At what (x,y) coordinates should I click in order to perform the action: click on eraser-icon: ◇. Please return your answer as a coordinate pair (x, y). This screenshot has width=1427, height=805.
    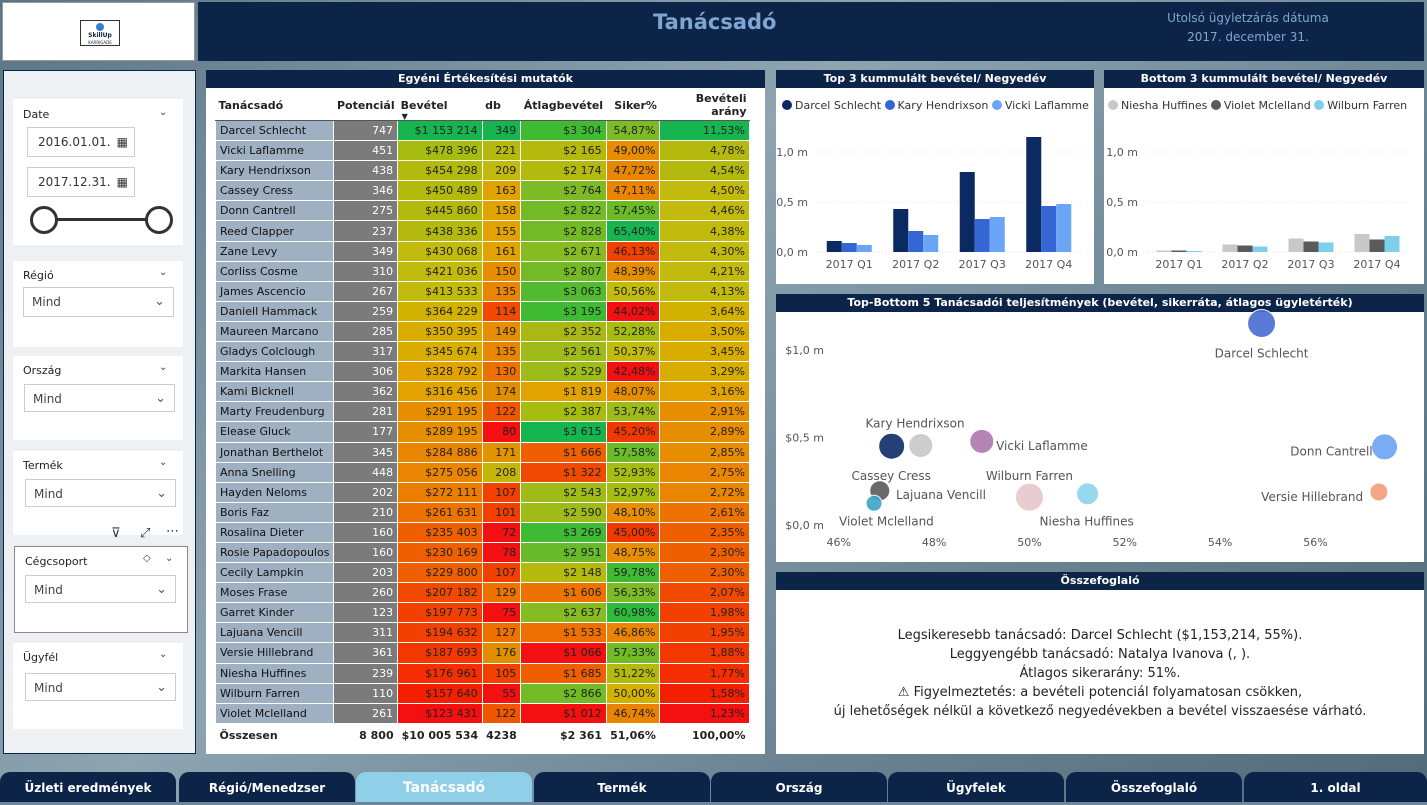
    Looking at the image, I should click on (147, 558).